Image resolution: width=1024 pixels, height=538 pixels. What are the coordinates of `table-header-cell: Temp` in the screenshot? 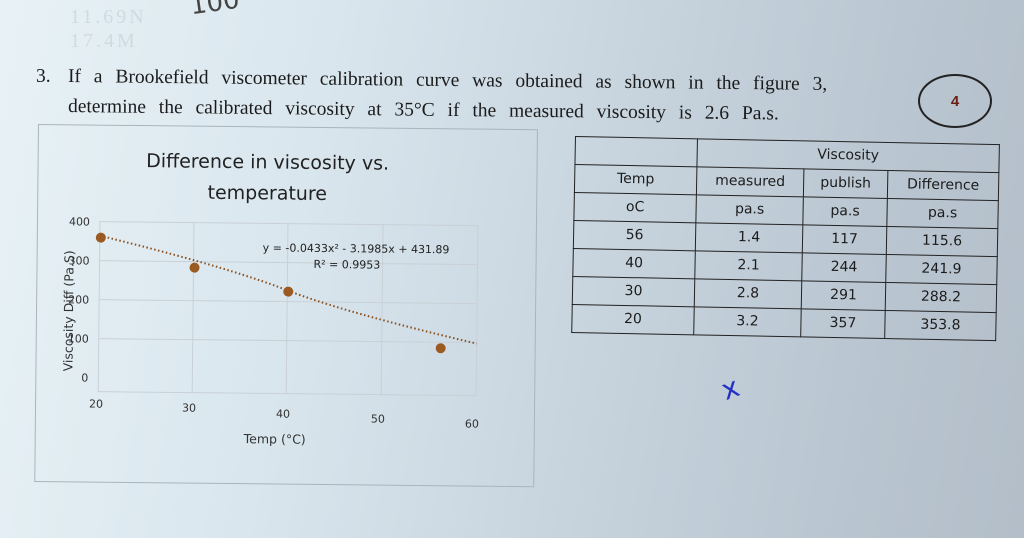 It's located at (635, 179).